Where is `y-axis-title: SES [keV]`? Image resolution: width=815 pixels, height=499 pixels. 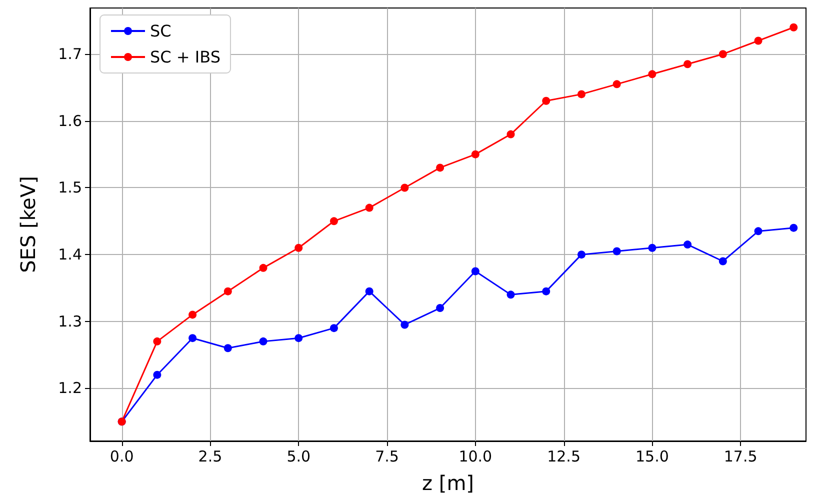 y-axis-title: SES [keV] is located at coordinates (28, 224).